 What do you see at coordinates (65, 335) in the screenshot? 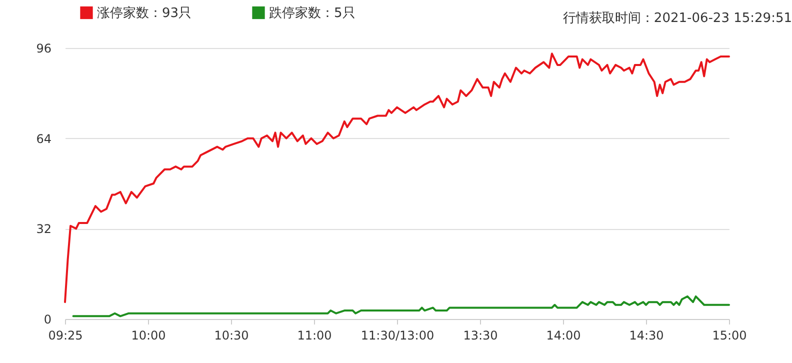
I see `x-tick-label: 09:25` at bounding box center [65, 335].